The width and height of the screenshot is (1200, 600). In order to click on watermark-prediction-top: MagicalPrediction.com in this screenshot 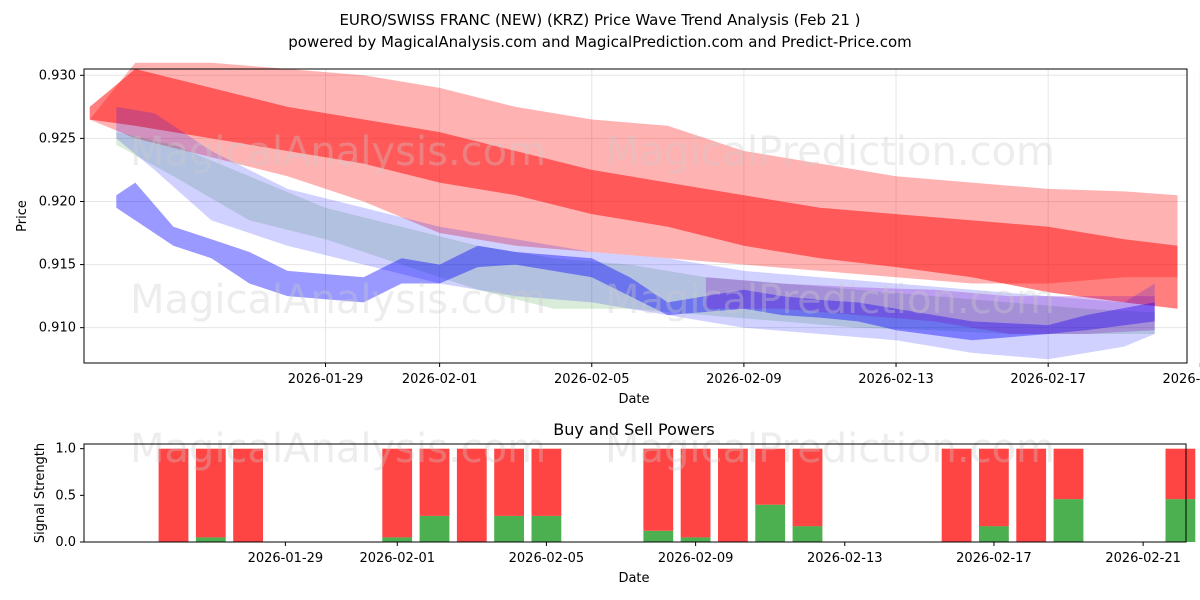, I will do `click(830, 152)`.